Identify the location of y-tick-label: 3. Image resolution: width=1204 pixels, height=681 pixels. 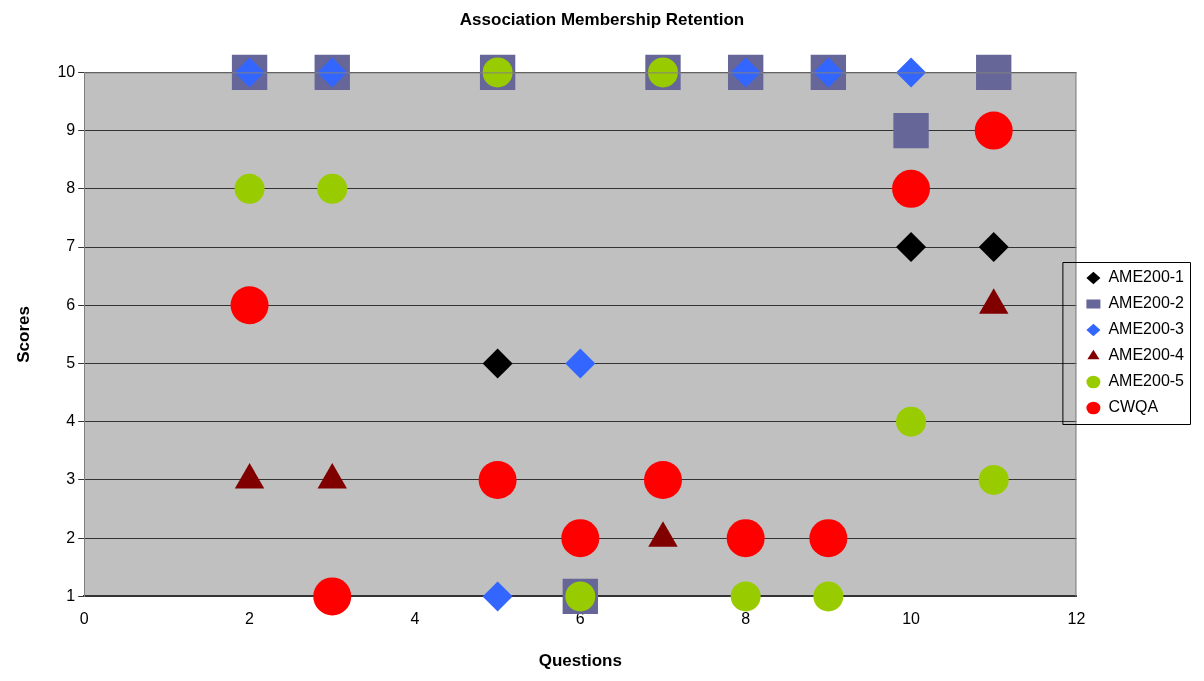
(71, 479).